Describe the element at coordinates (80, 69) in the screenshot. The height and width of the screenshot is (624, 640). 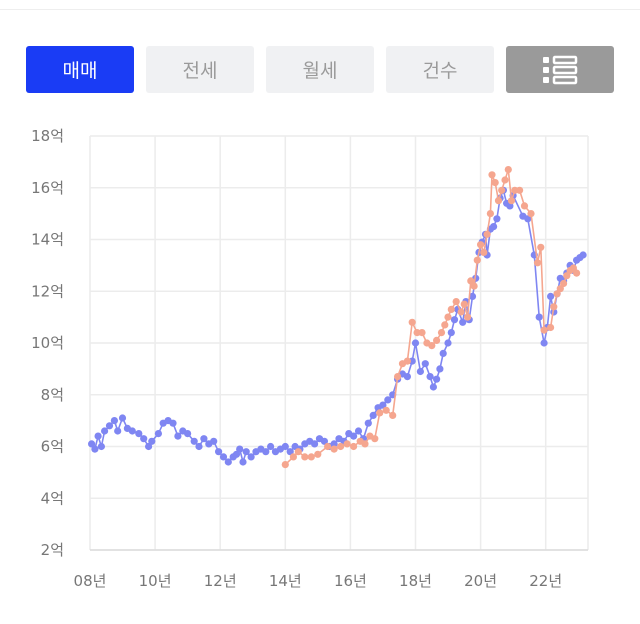
I see `tab-sale: 매매` at that location.